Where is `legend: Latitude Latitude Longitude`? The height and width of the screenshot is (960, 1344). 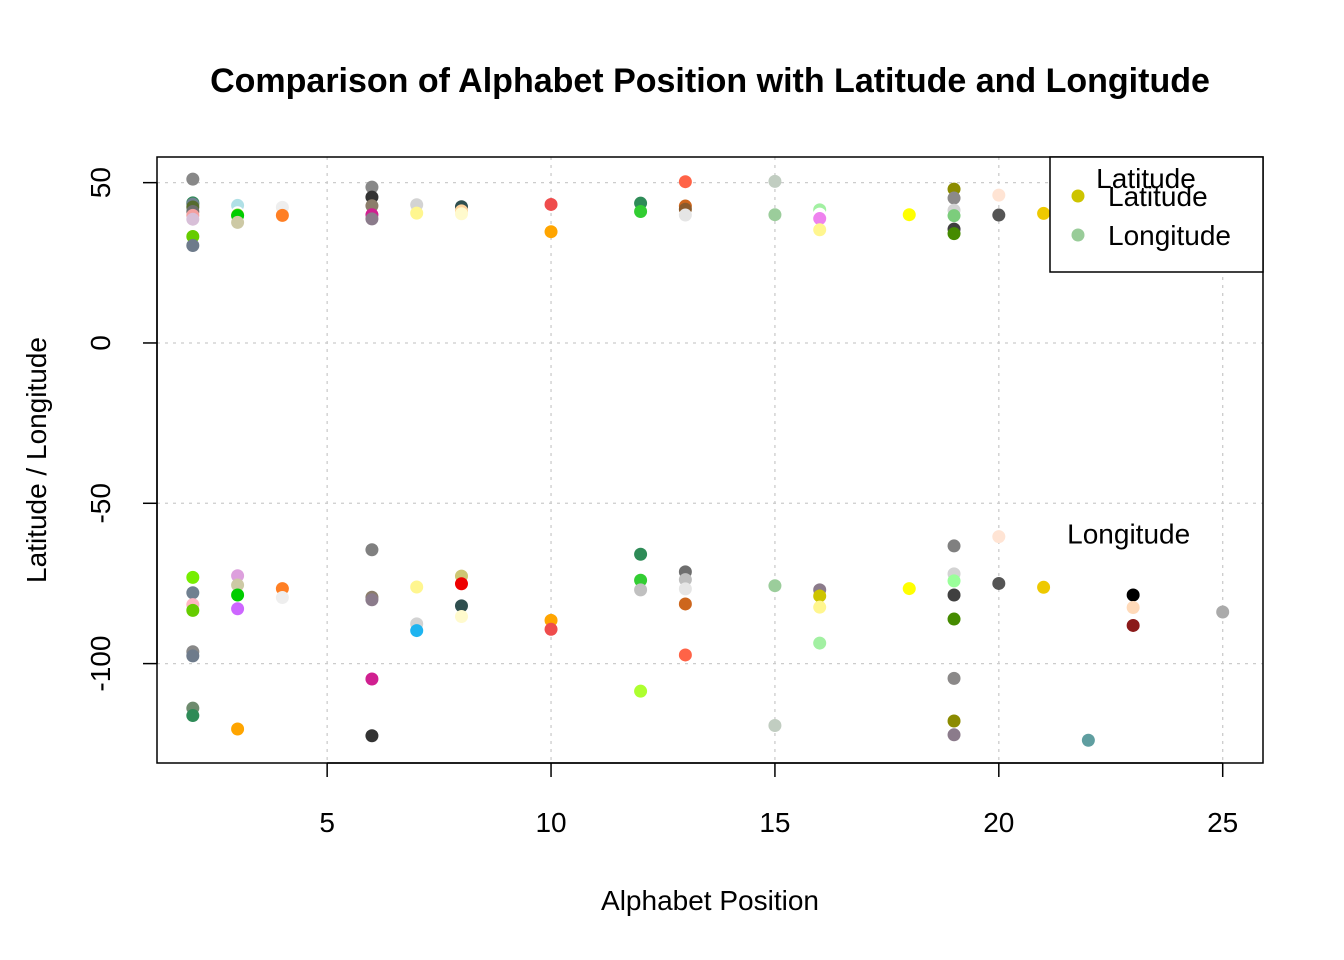 legend: Latitude Latitude Longitude is located at coordinates (1156, 214).